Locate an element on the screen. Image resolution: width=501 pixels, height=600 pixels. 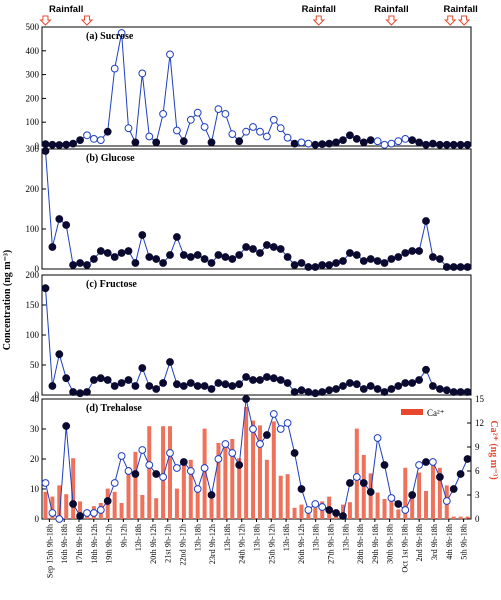
rainfall-label: Rainfall is located at coordinates (319, 9).